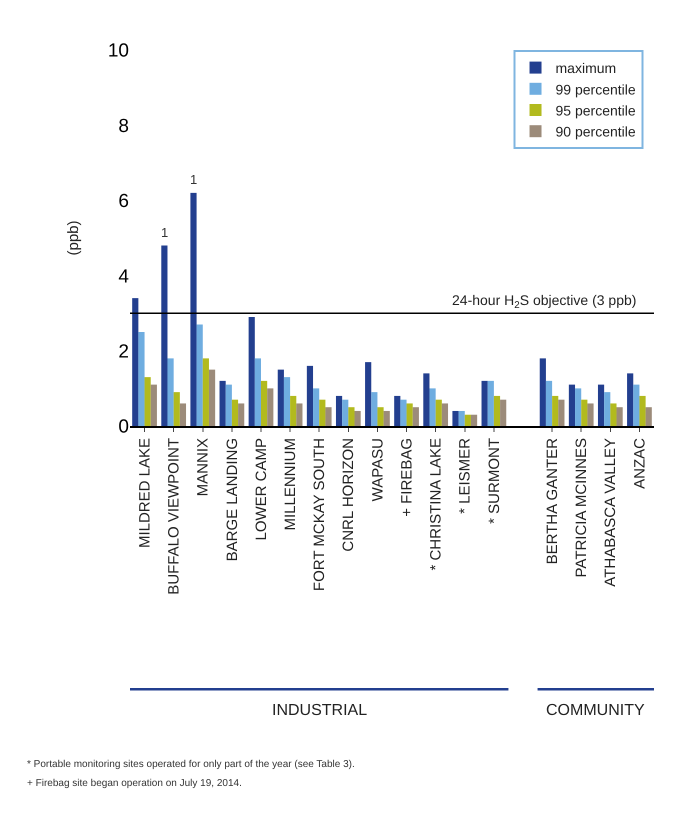  Describe the element at coordinates (407, 477) in the screenshot. I see `x-tick-label: + FIREBAG` at that location.